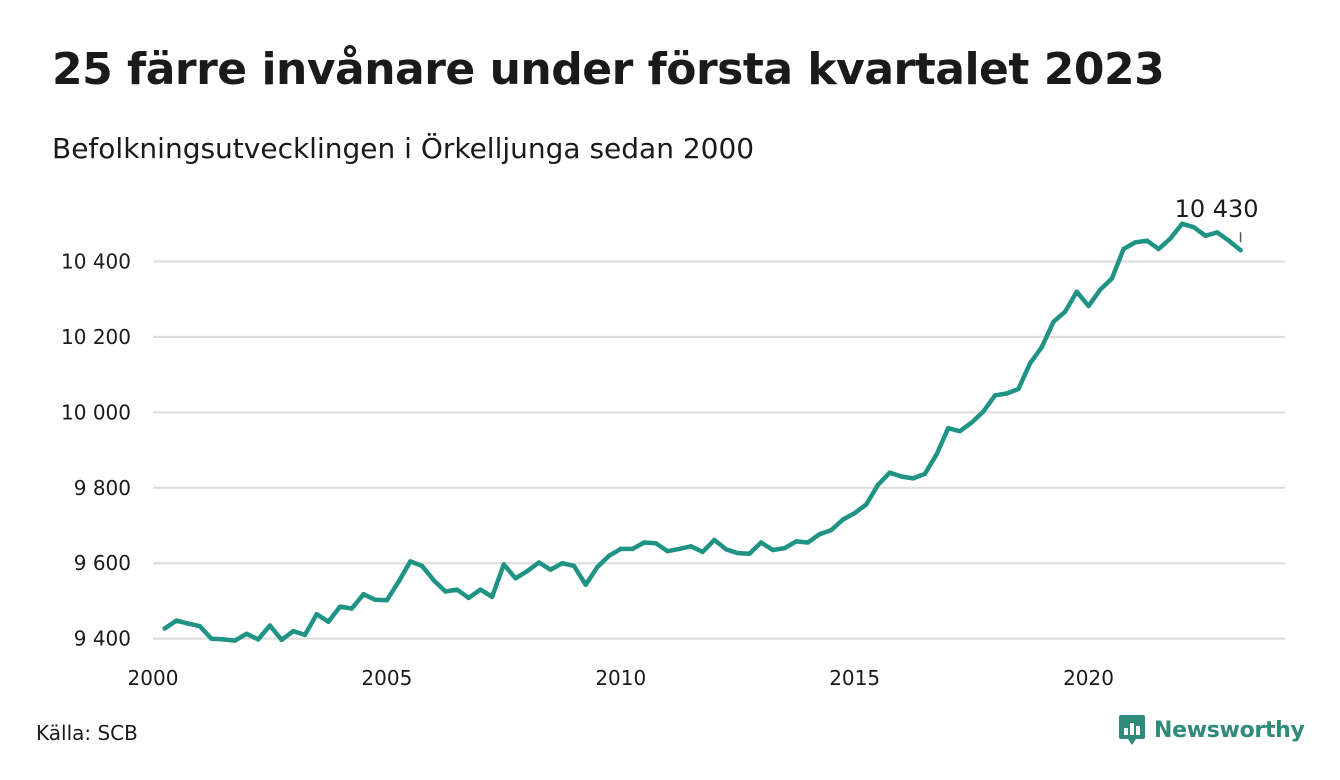  What do you see at coordinates (1088, 678) in the screenshot?
I see `x-tick-label: 2020` at bounding box center [1088, 678].